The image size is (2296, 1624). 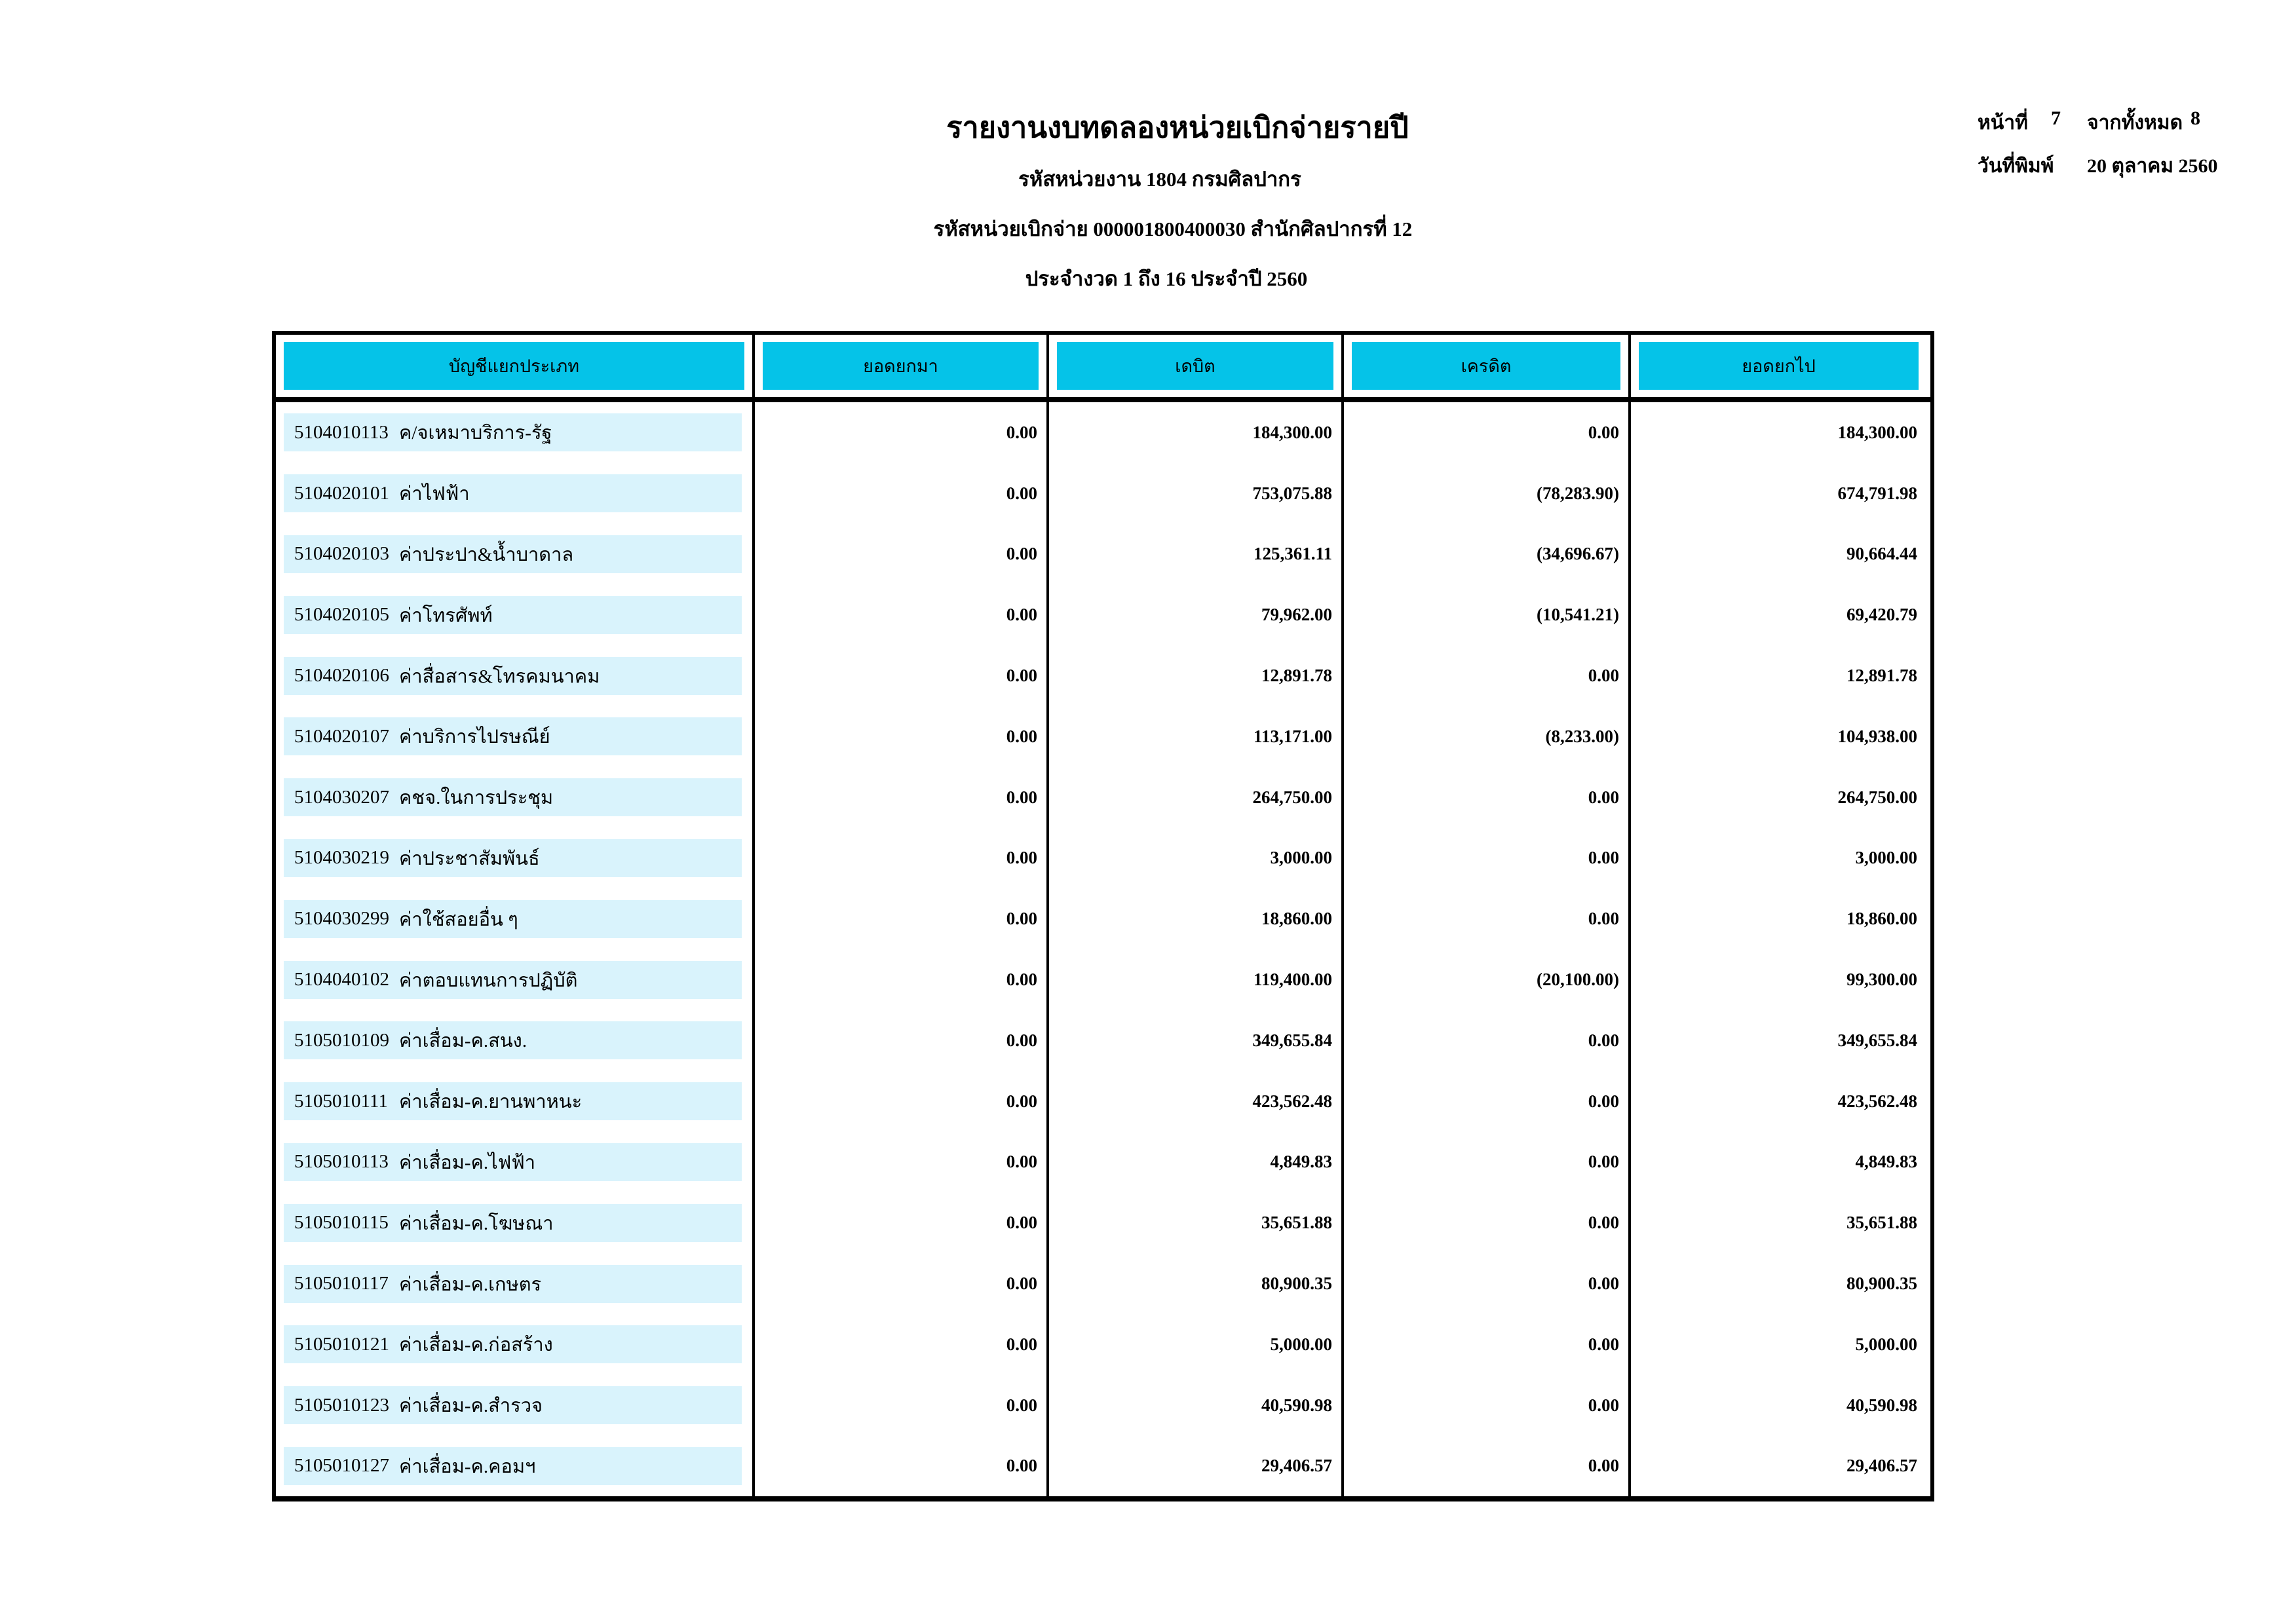 I want to click on balance-carried-forward-cell: 69,420.79, so click(x=1881, y=615).